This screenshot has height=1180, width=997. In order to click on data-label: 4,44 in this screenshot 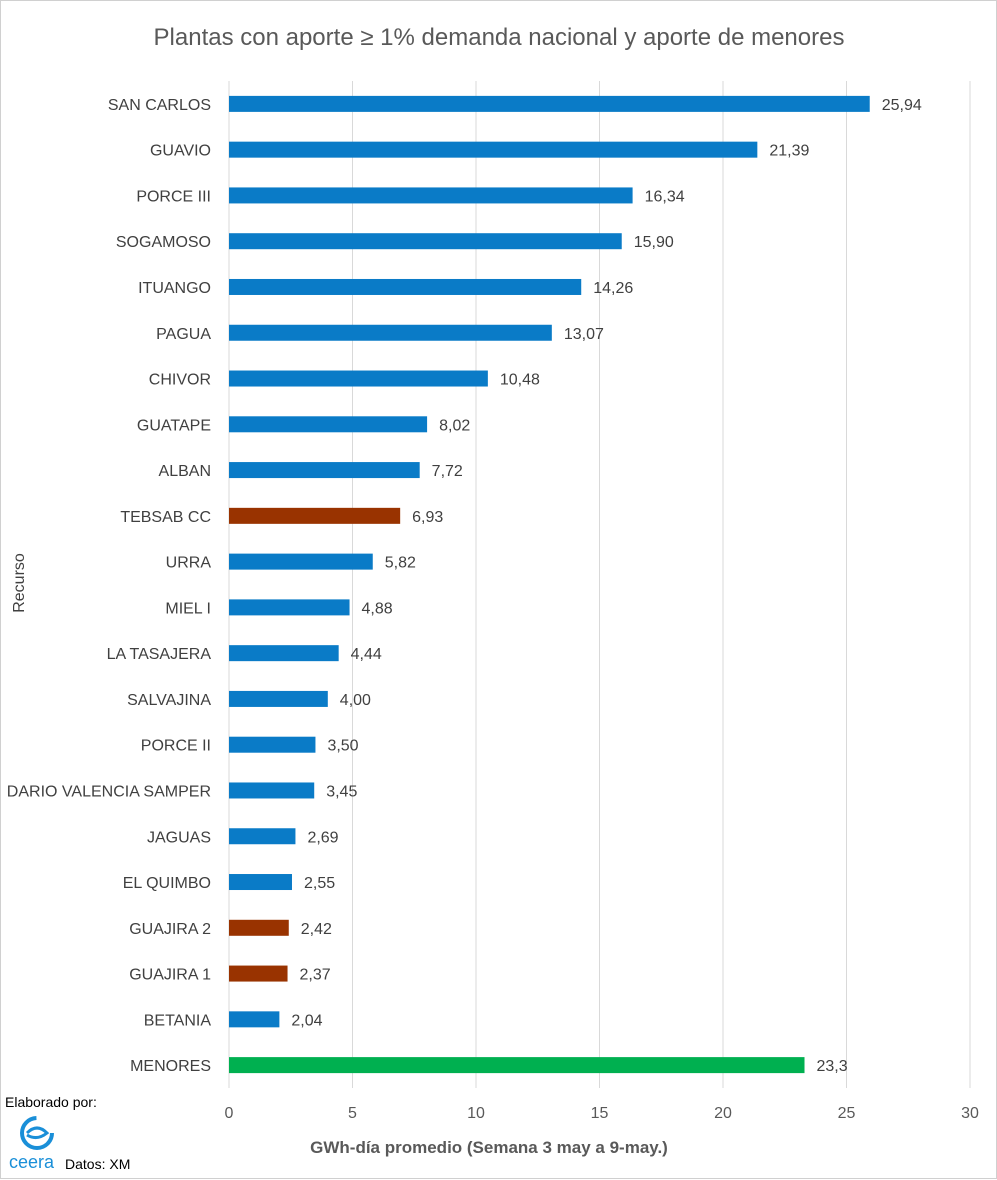, I will do `click(366, 654)`.